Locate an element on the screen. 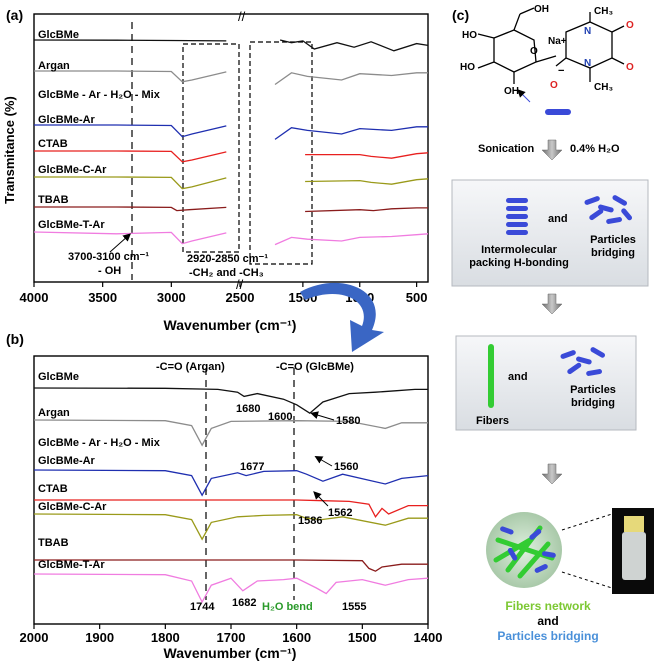  panel-b-series-label: Argan is located at coordinates (54, 413).